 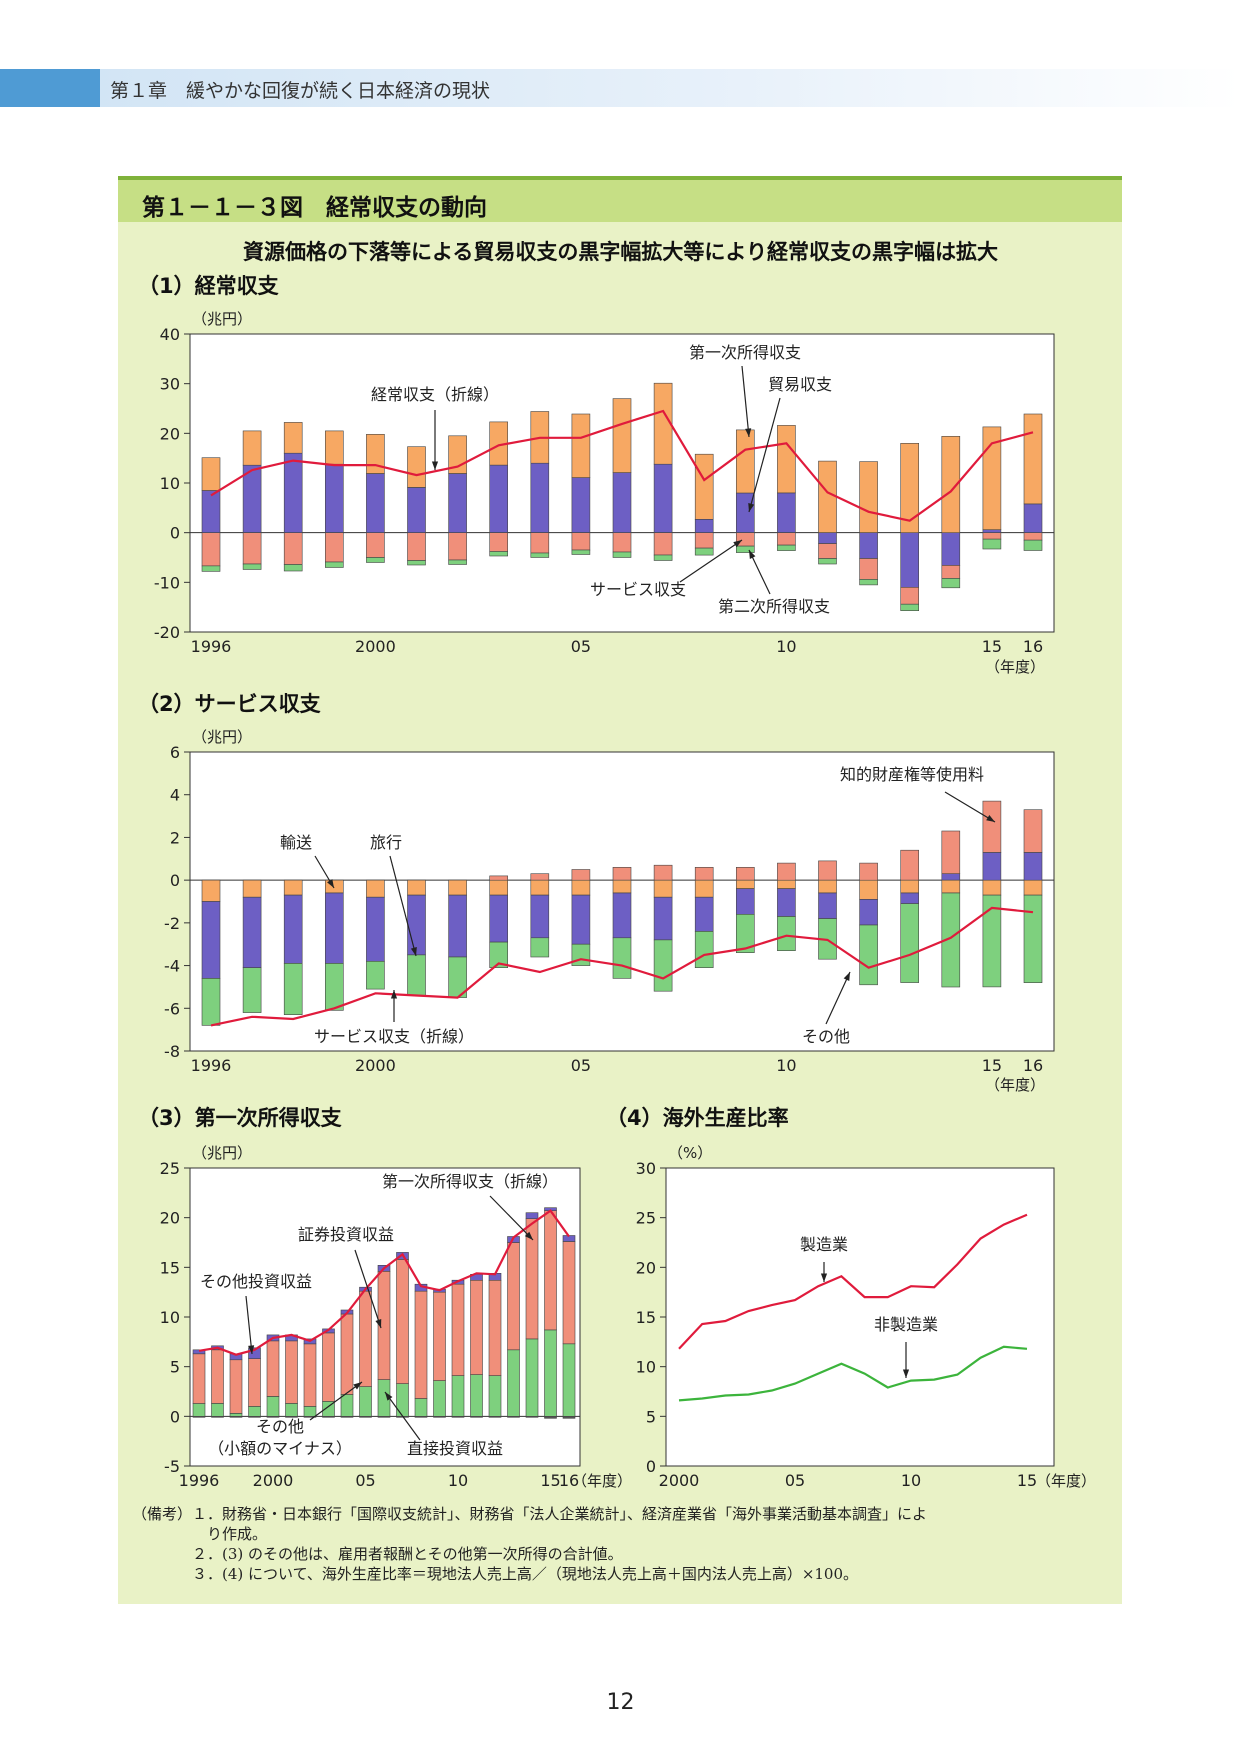 I want to click on chart2-arrow-ip-head, so click(x=990, y=818).